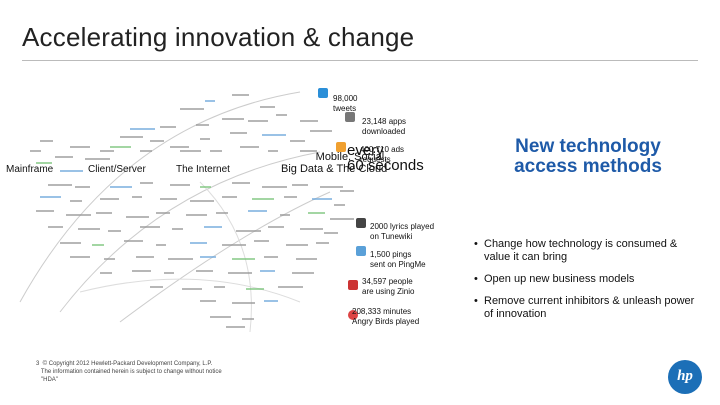  I want to click on title-divider, so click(360, 60).